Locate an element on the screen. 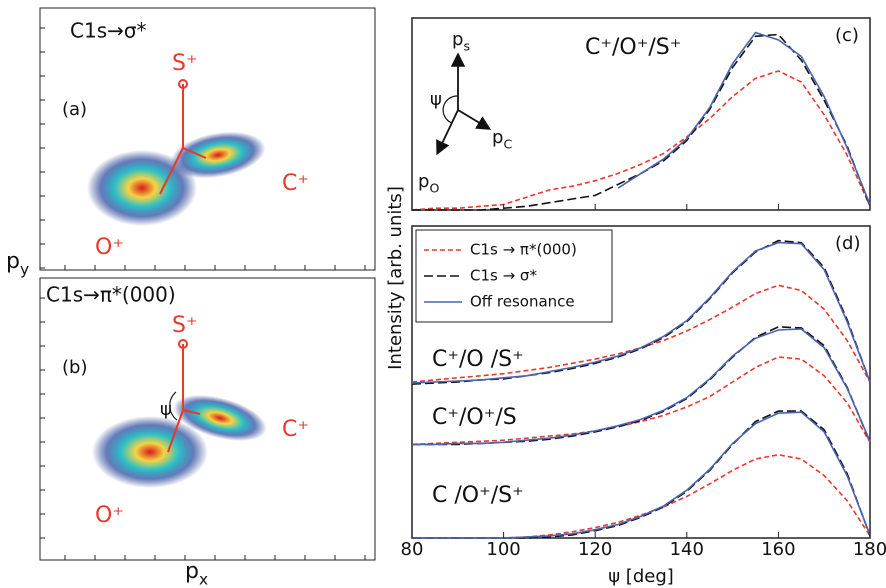 Image resolution: width=886 pixels, height=588 pixels. inset-label: ps is located at coordinates (461, 41).